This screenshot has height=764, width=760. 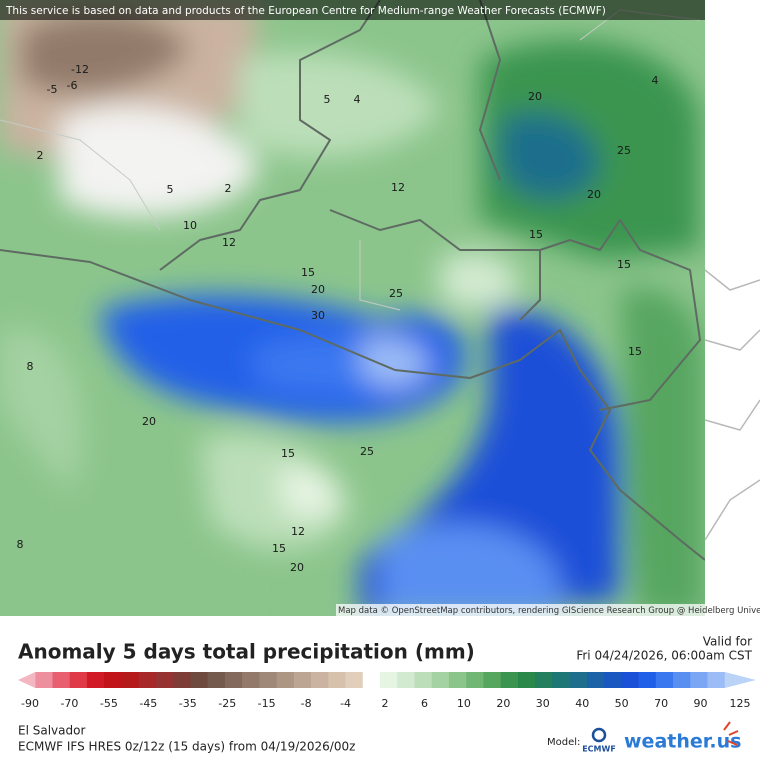 What do you see at coordinates (582, 703) in the screenshot?
I see `colorbar-tick-label: 40` at bounding box center [582, 703].